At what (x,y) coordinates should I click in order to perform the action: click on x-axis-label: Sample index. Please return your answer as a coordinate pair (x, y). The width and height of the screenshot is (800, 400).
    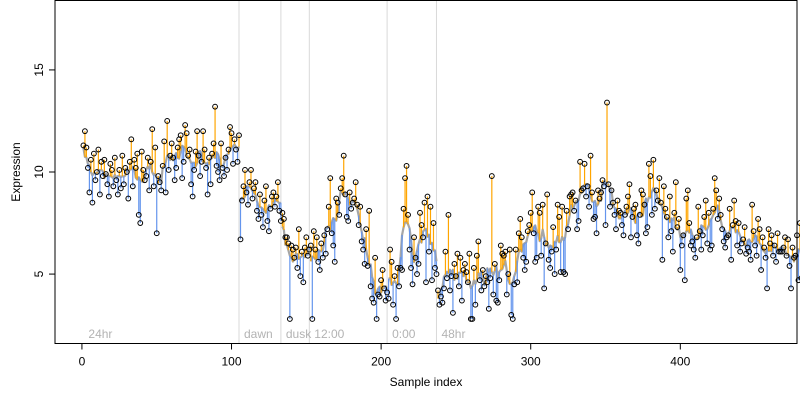
    Looking at the image, I should click on (426, 382).